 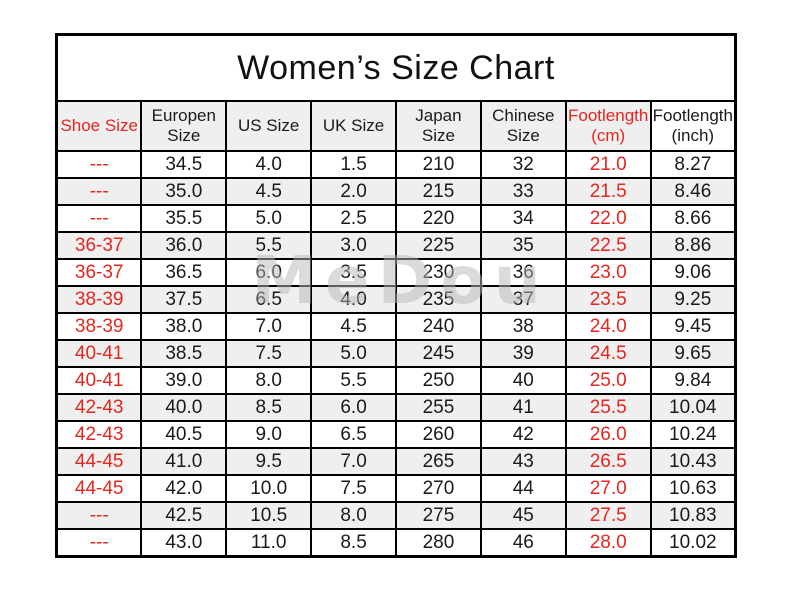 What do you see at coordinates (608, 272) in the screenshot?
I see `table-cell: 23.0` at bounding box center [608, 272].